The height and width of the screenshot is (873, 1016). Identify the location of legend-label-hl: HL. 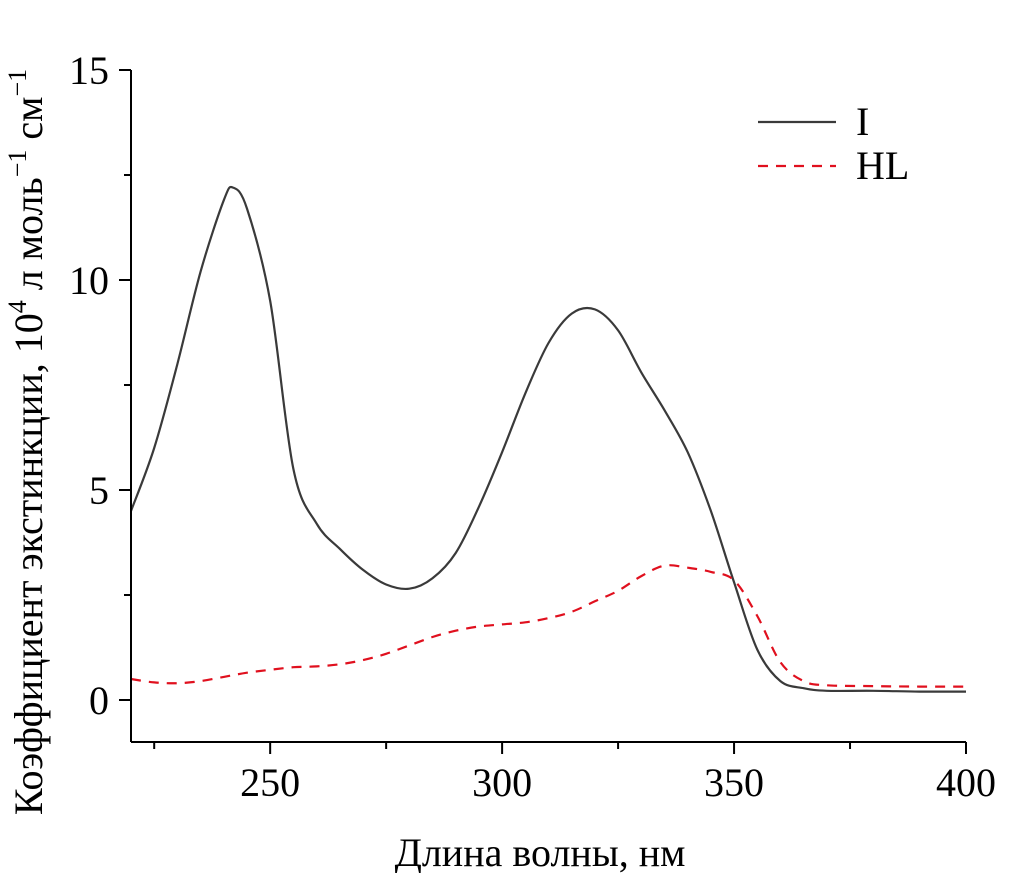
(882, 165).